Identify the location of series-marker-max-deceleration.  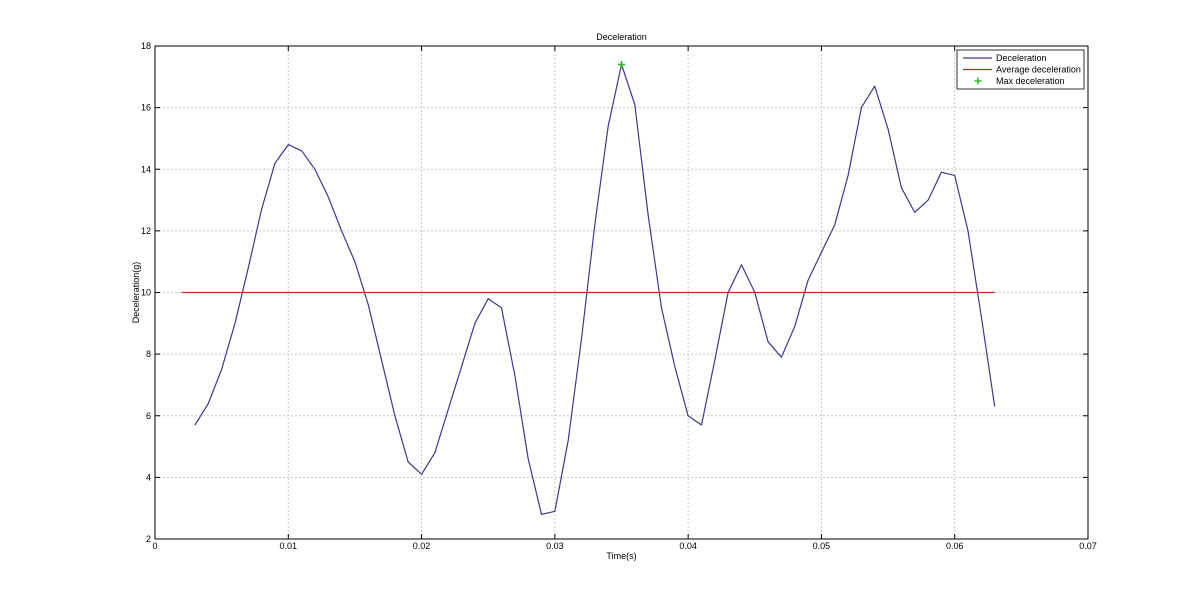
(621, 64).